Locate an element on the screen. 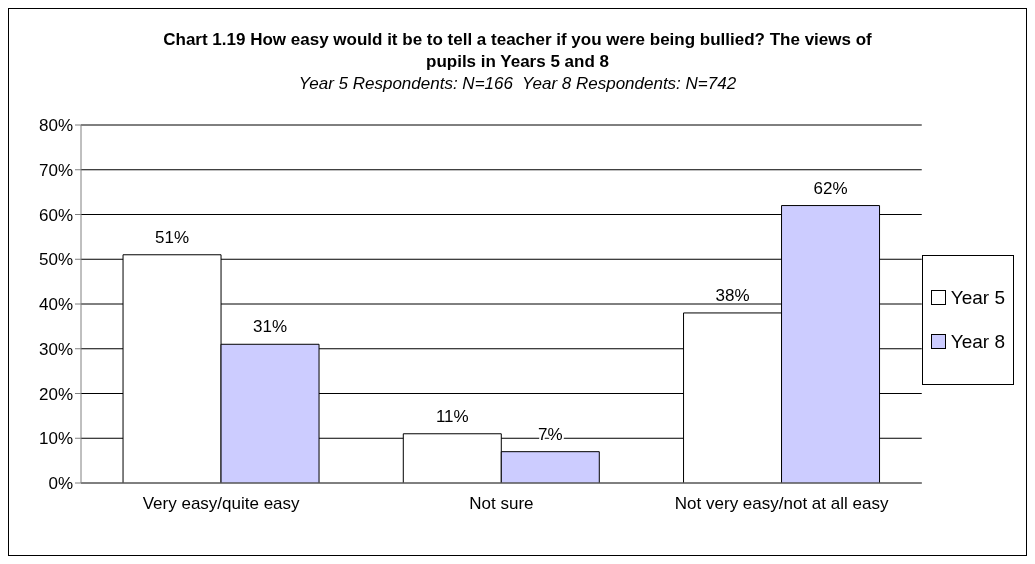  y-tick-label: 80% is located at coordinates (55, 126).